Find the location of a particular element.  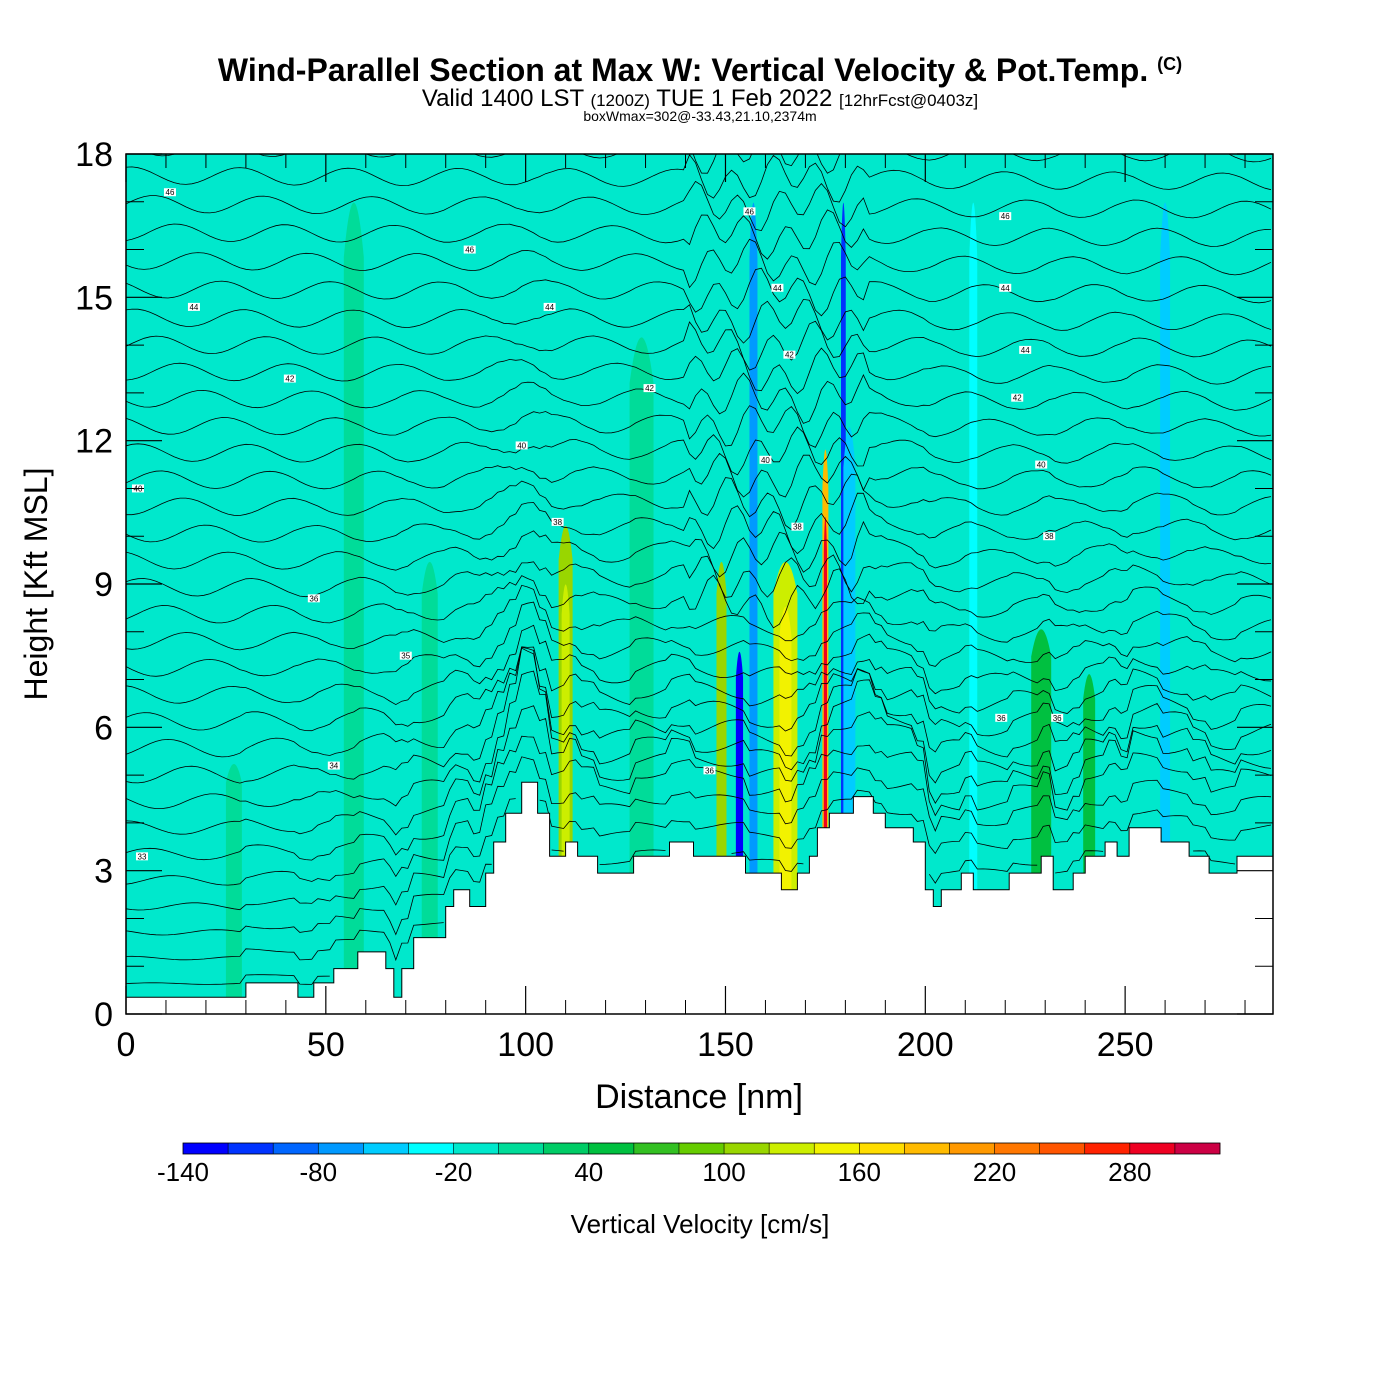

colorbar-tick-label: 220 is located at coordinates (994, 1172).